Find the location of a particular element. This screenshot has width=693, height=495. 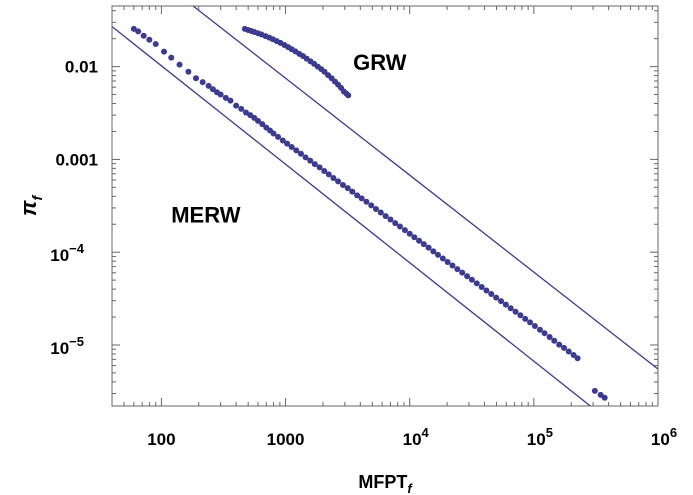

y-tick-label: 10⁻⁵ is located at coordinates (67, 346).